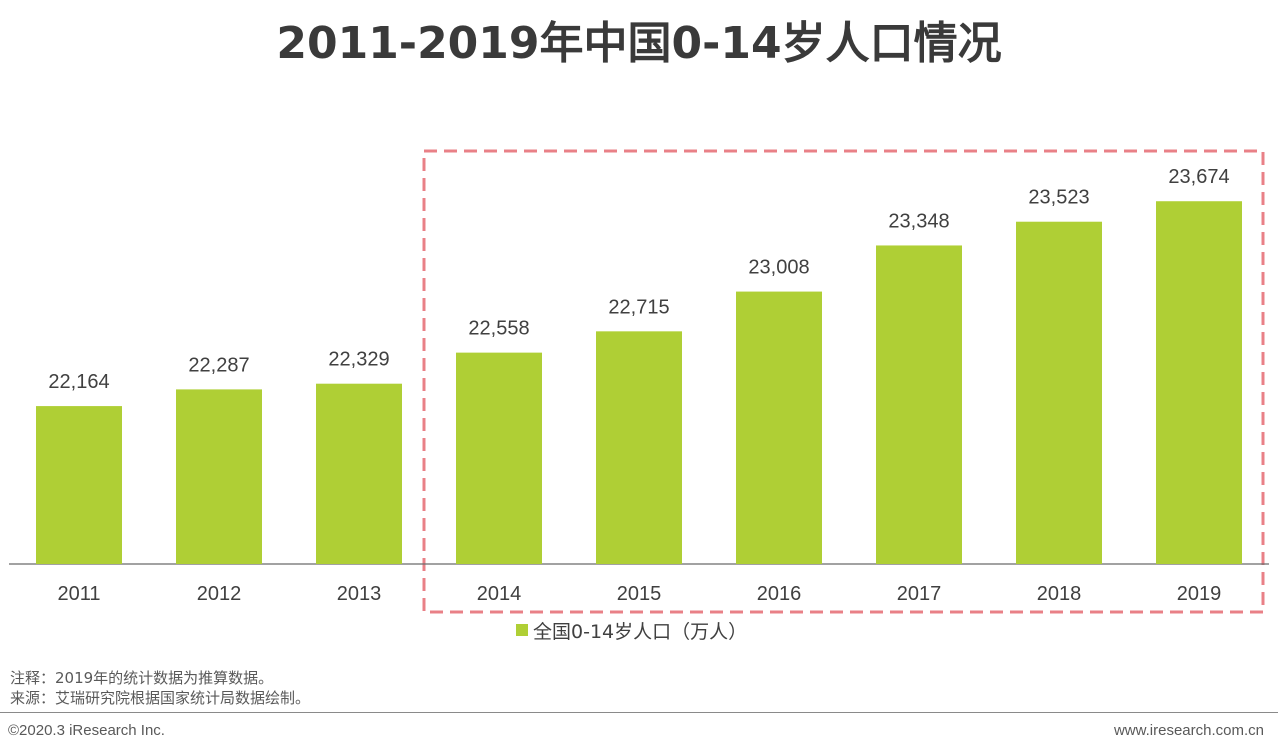 The height and width of the screenshot is (754, 1278). Describe the element at coordinates (358, 360) in the screenshot. I see `data-label-2013: 22,329` at that location.